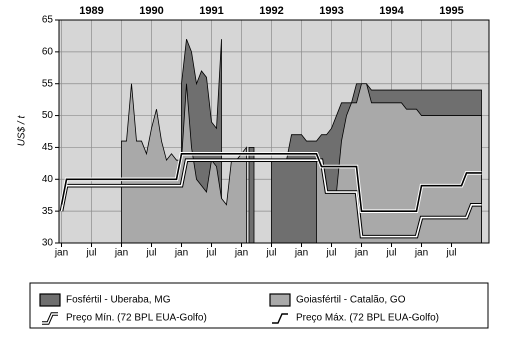  I want to click on y-tick-label: 30, so click(48, 243).